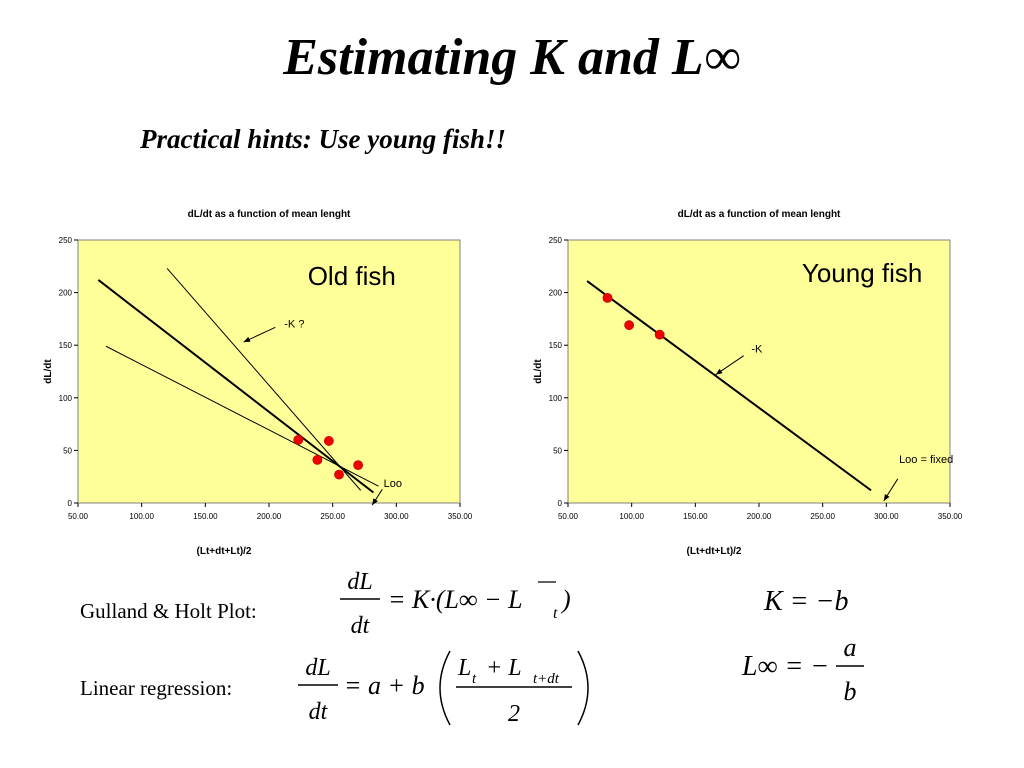 Image resolution: width=1024 pixels, height=768 pixels. Describe the element at coordinates (455, 599) in the screenshot. I see `eq1-rhs: = K·(L∞ − L` at that location.